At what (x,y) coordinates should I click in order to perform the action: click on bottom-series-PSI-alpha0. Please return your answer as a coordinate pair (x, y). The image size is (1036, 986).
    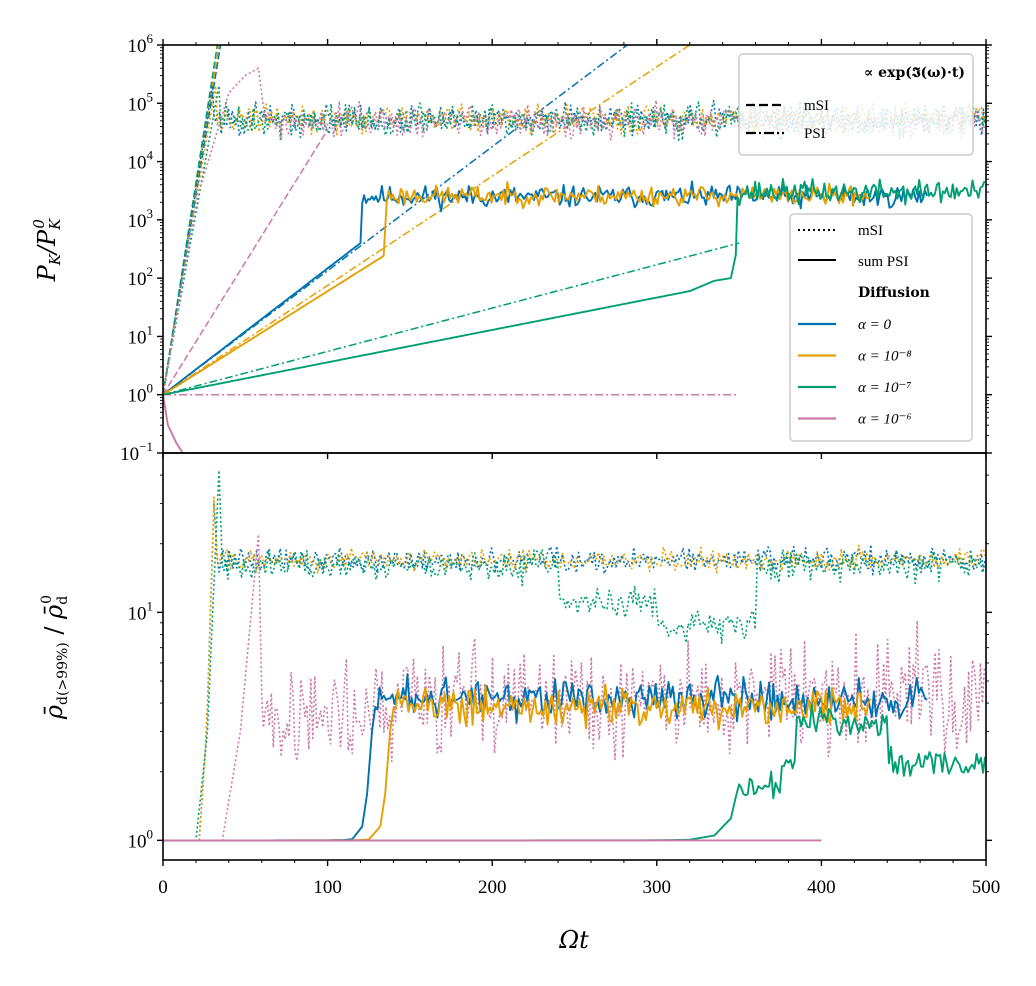
    Looking at the image, I should click on (545, 757).